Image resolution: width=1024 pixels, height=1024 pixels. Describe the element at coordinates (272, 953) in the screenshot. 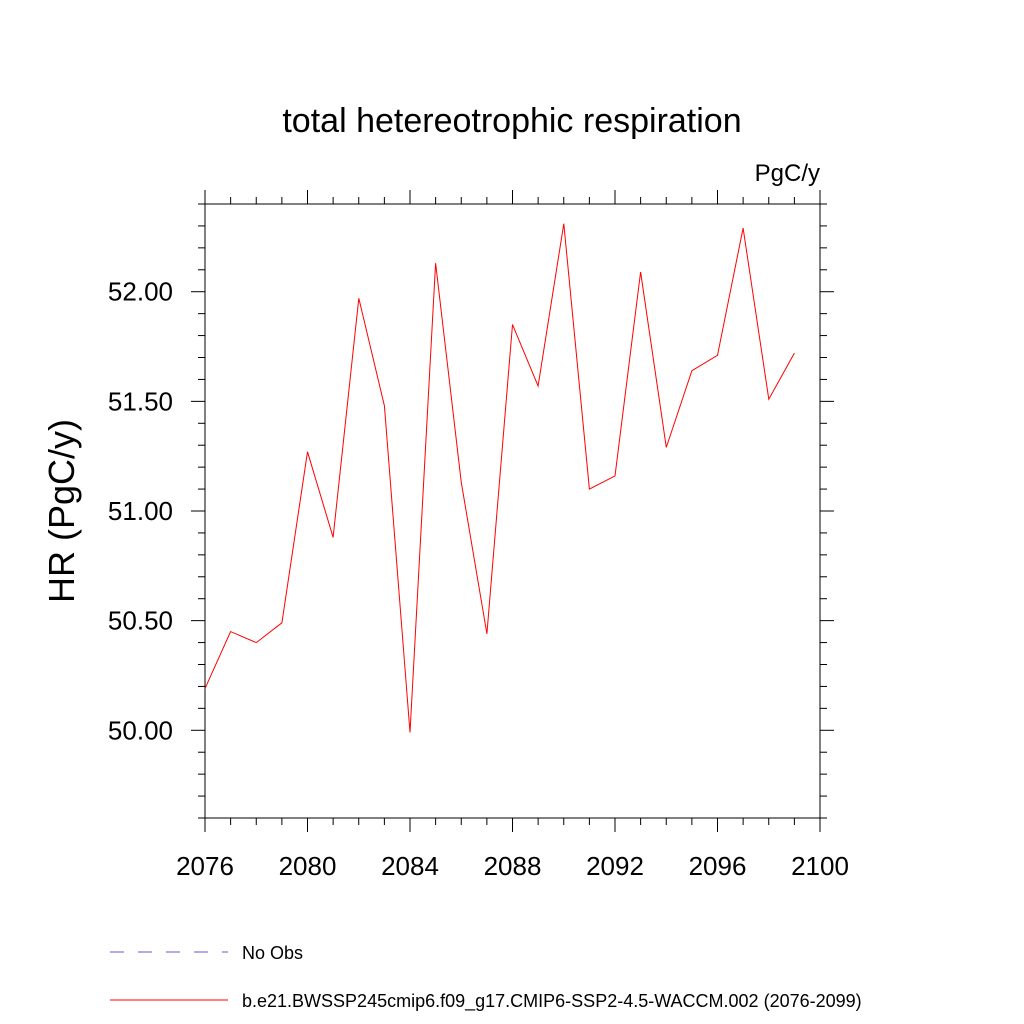

I see `legend-label: No Obs` at that location.